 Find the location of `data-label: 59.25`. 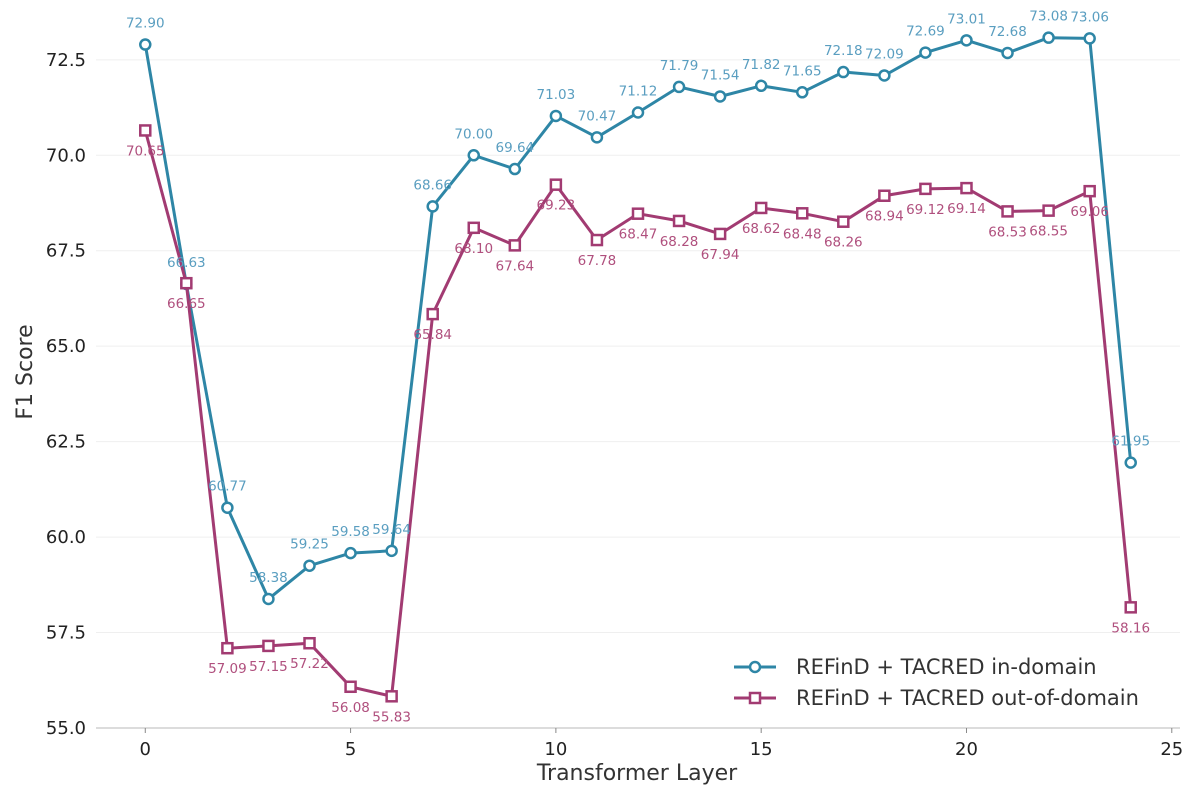

data-label: 59.25 is located at coordinates (309, 545).